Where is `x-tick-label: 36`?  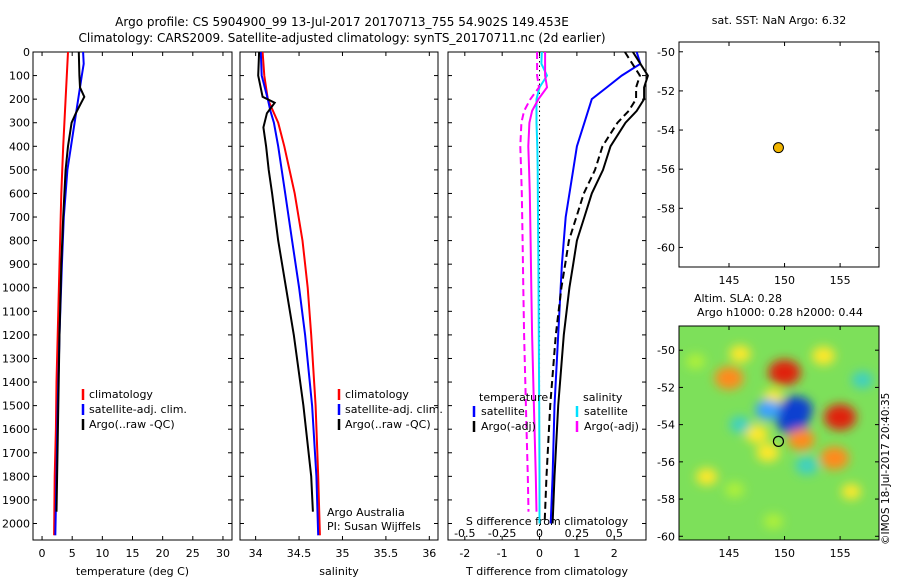
x-tick-label: 36 is located at coordinates (429, 553).